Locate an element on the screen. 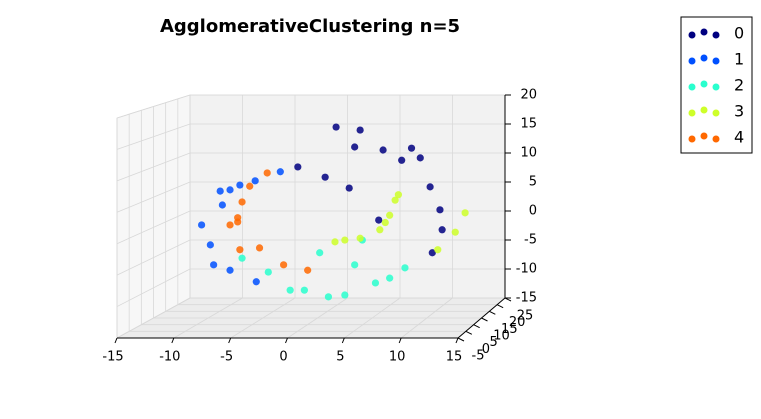 The height and width of the screenshot is (419, 761). x-tick-label: -10 is located at coordinates (169, 357).